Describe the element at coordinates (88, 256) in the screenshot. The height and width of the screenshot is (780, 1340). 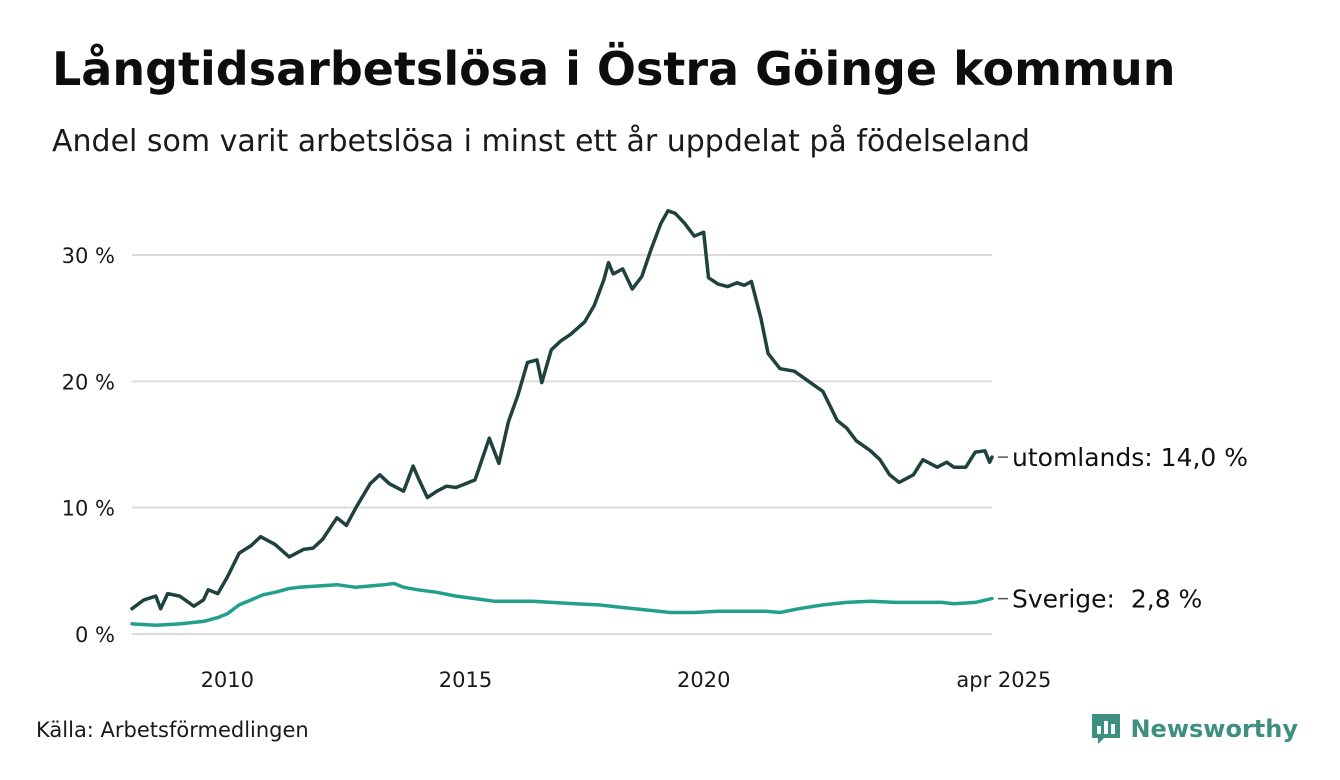
I see `y-tick-label: 30 %` at that location.